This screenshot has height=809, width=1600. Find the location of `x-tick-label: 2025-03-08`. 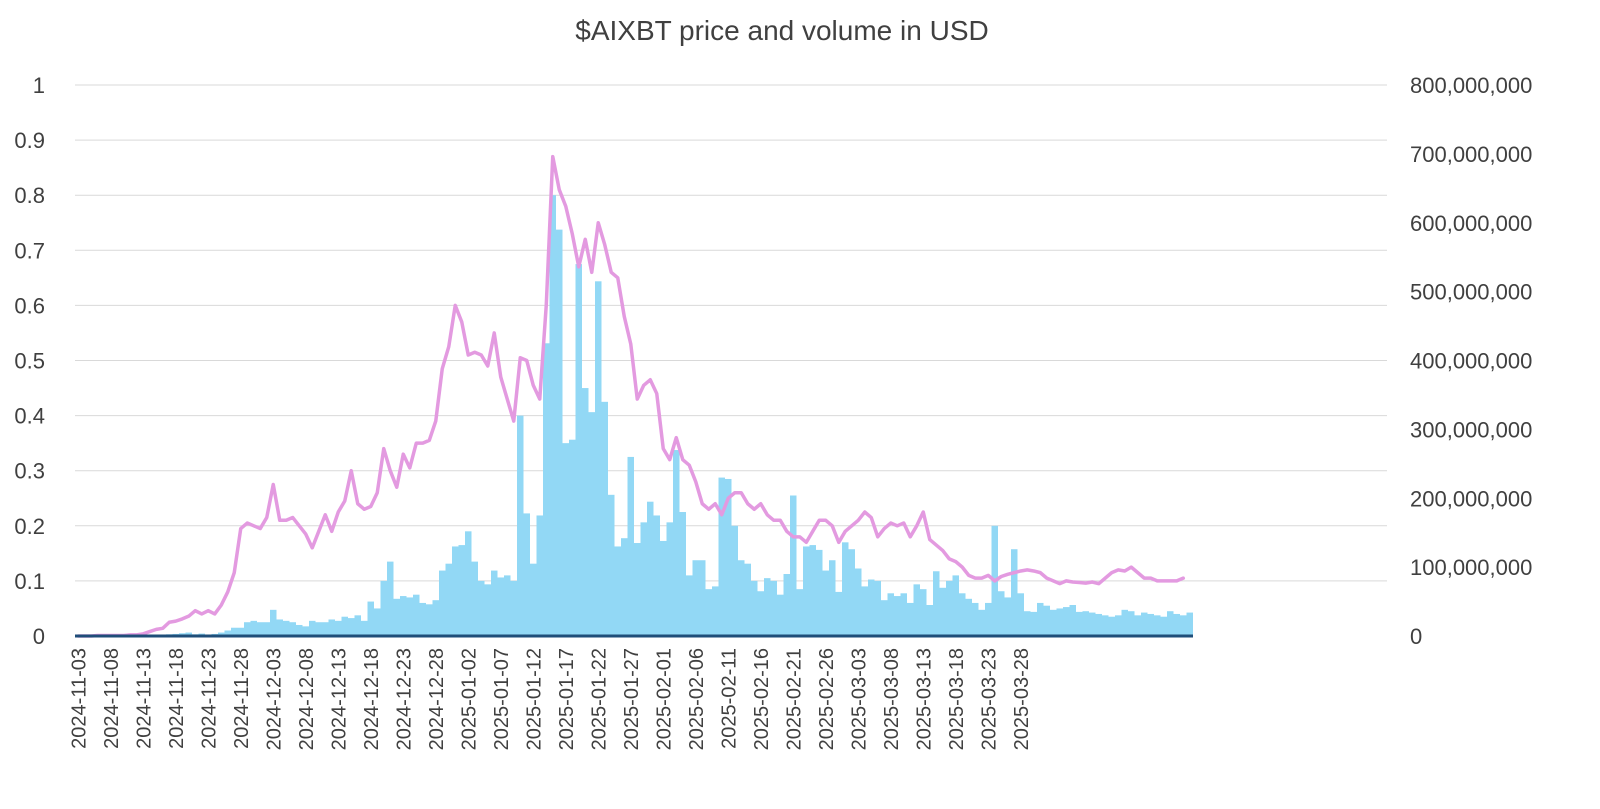

x-tick-label: 2025-03-08 is located at coordinates (892, 699).